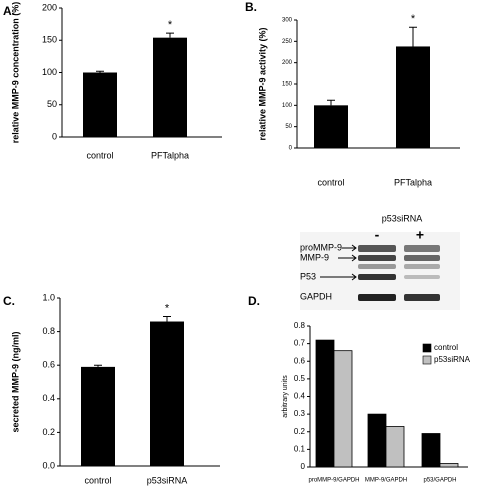 The width and height of the screenshot is (480, 488). I want to click on panel-label: C., so click(9, 301).